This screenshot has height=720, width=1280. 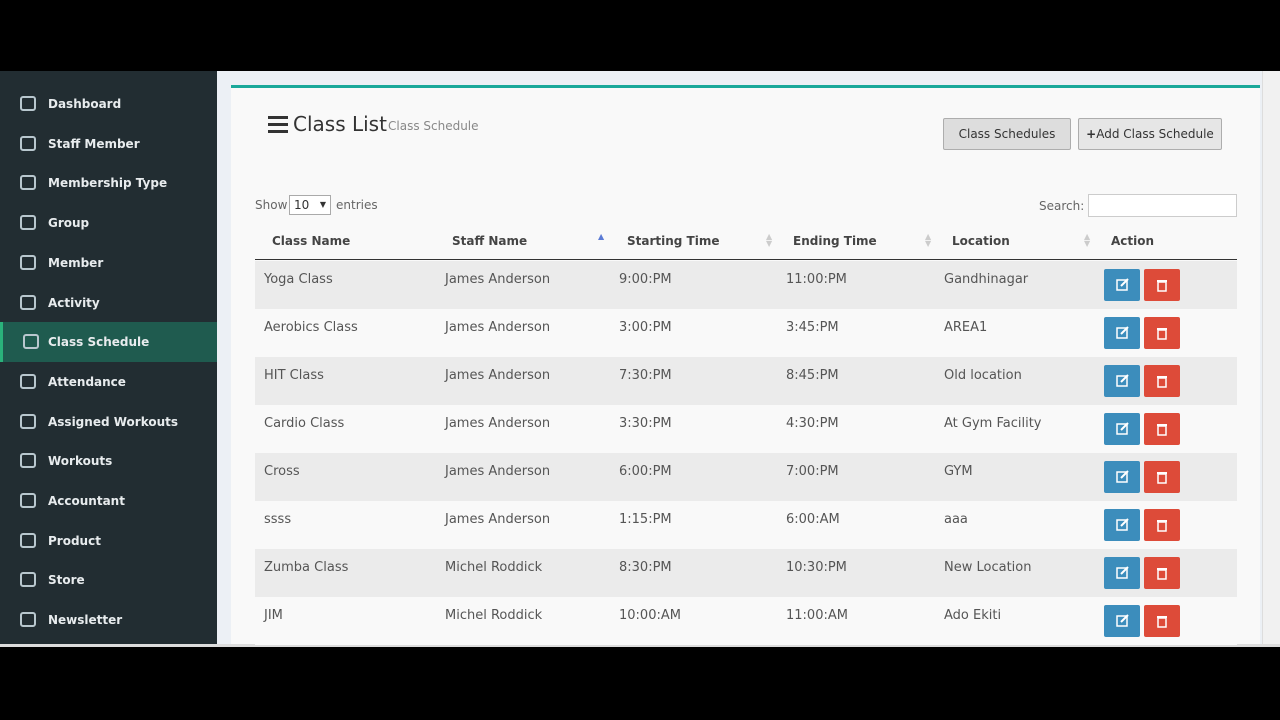 What do you see at coordinates (74, 540) in the screenshot?
I see `sidebar-label: Product` at bounding box center [74, 540].